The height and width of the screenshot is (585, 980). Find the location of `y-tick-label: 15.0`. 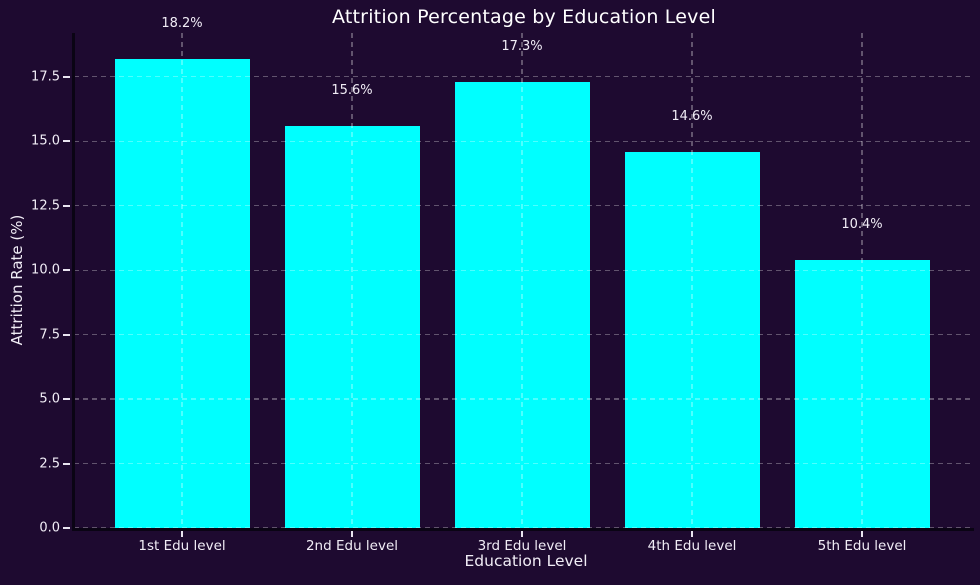

y-tick-label: 15.0 is located at coordinates (45, 141).